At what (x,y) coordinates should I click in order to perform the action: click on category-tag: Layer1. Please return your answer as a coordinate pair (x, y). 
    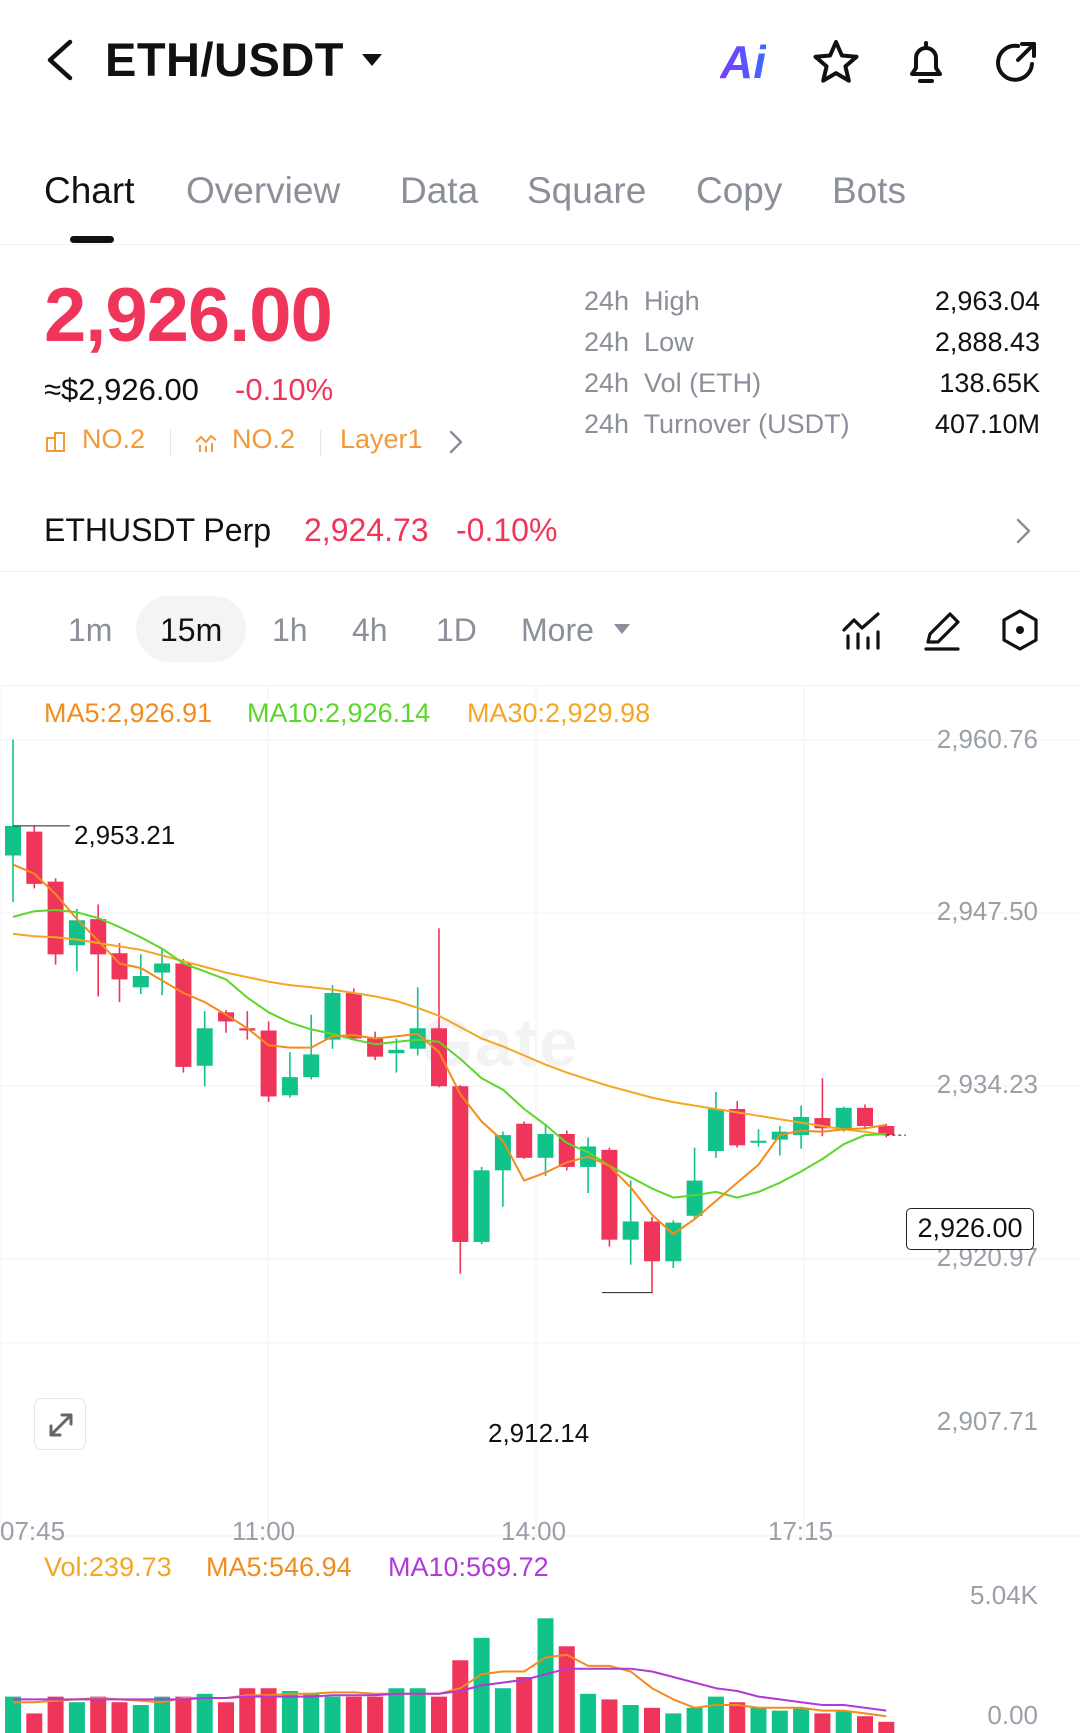
    Looking at the image, I should click on (381, 439).